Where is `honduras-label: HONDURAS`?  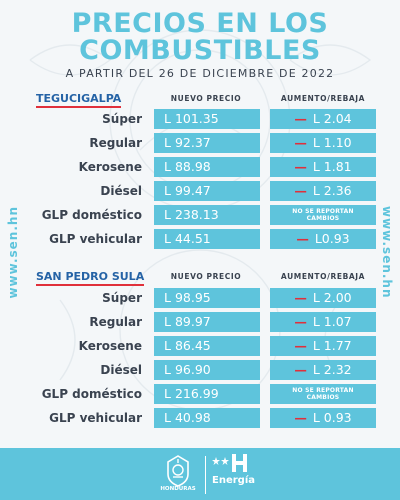 honduras-label: HONDURAS is located at coordinates (178, 489).